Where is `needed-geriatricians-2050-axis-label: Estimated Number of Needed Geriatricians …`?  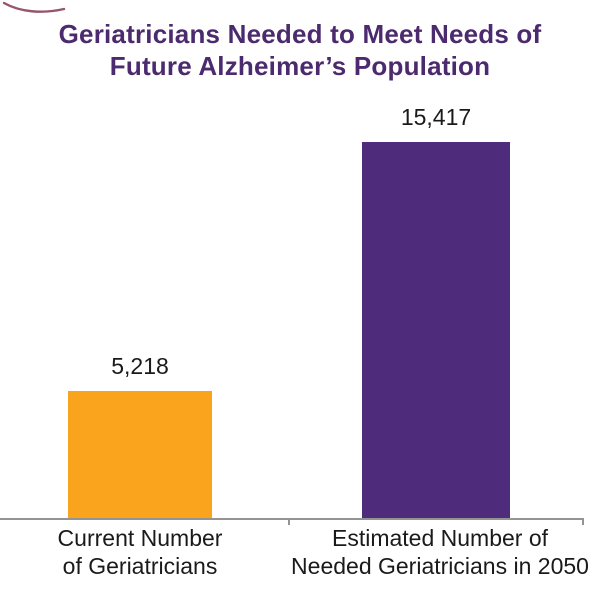
needed-geriatricians-2050-axis-label: Estimated Number of Needed Geriatricians … is located at coordinates (440, 552).